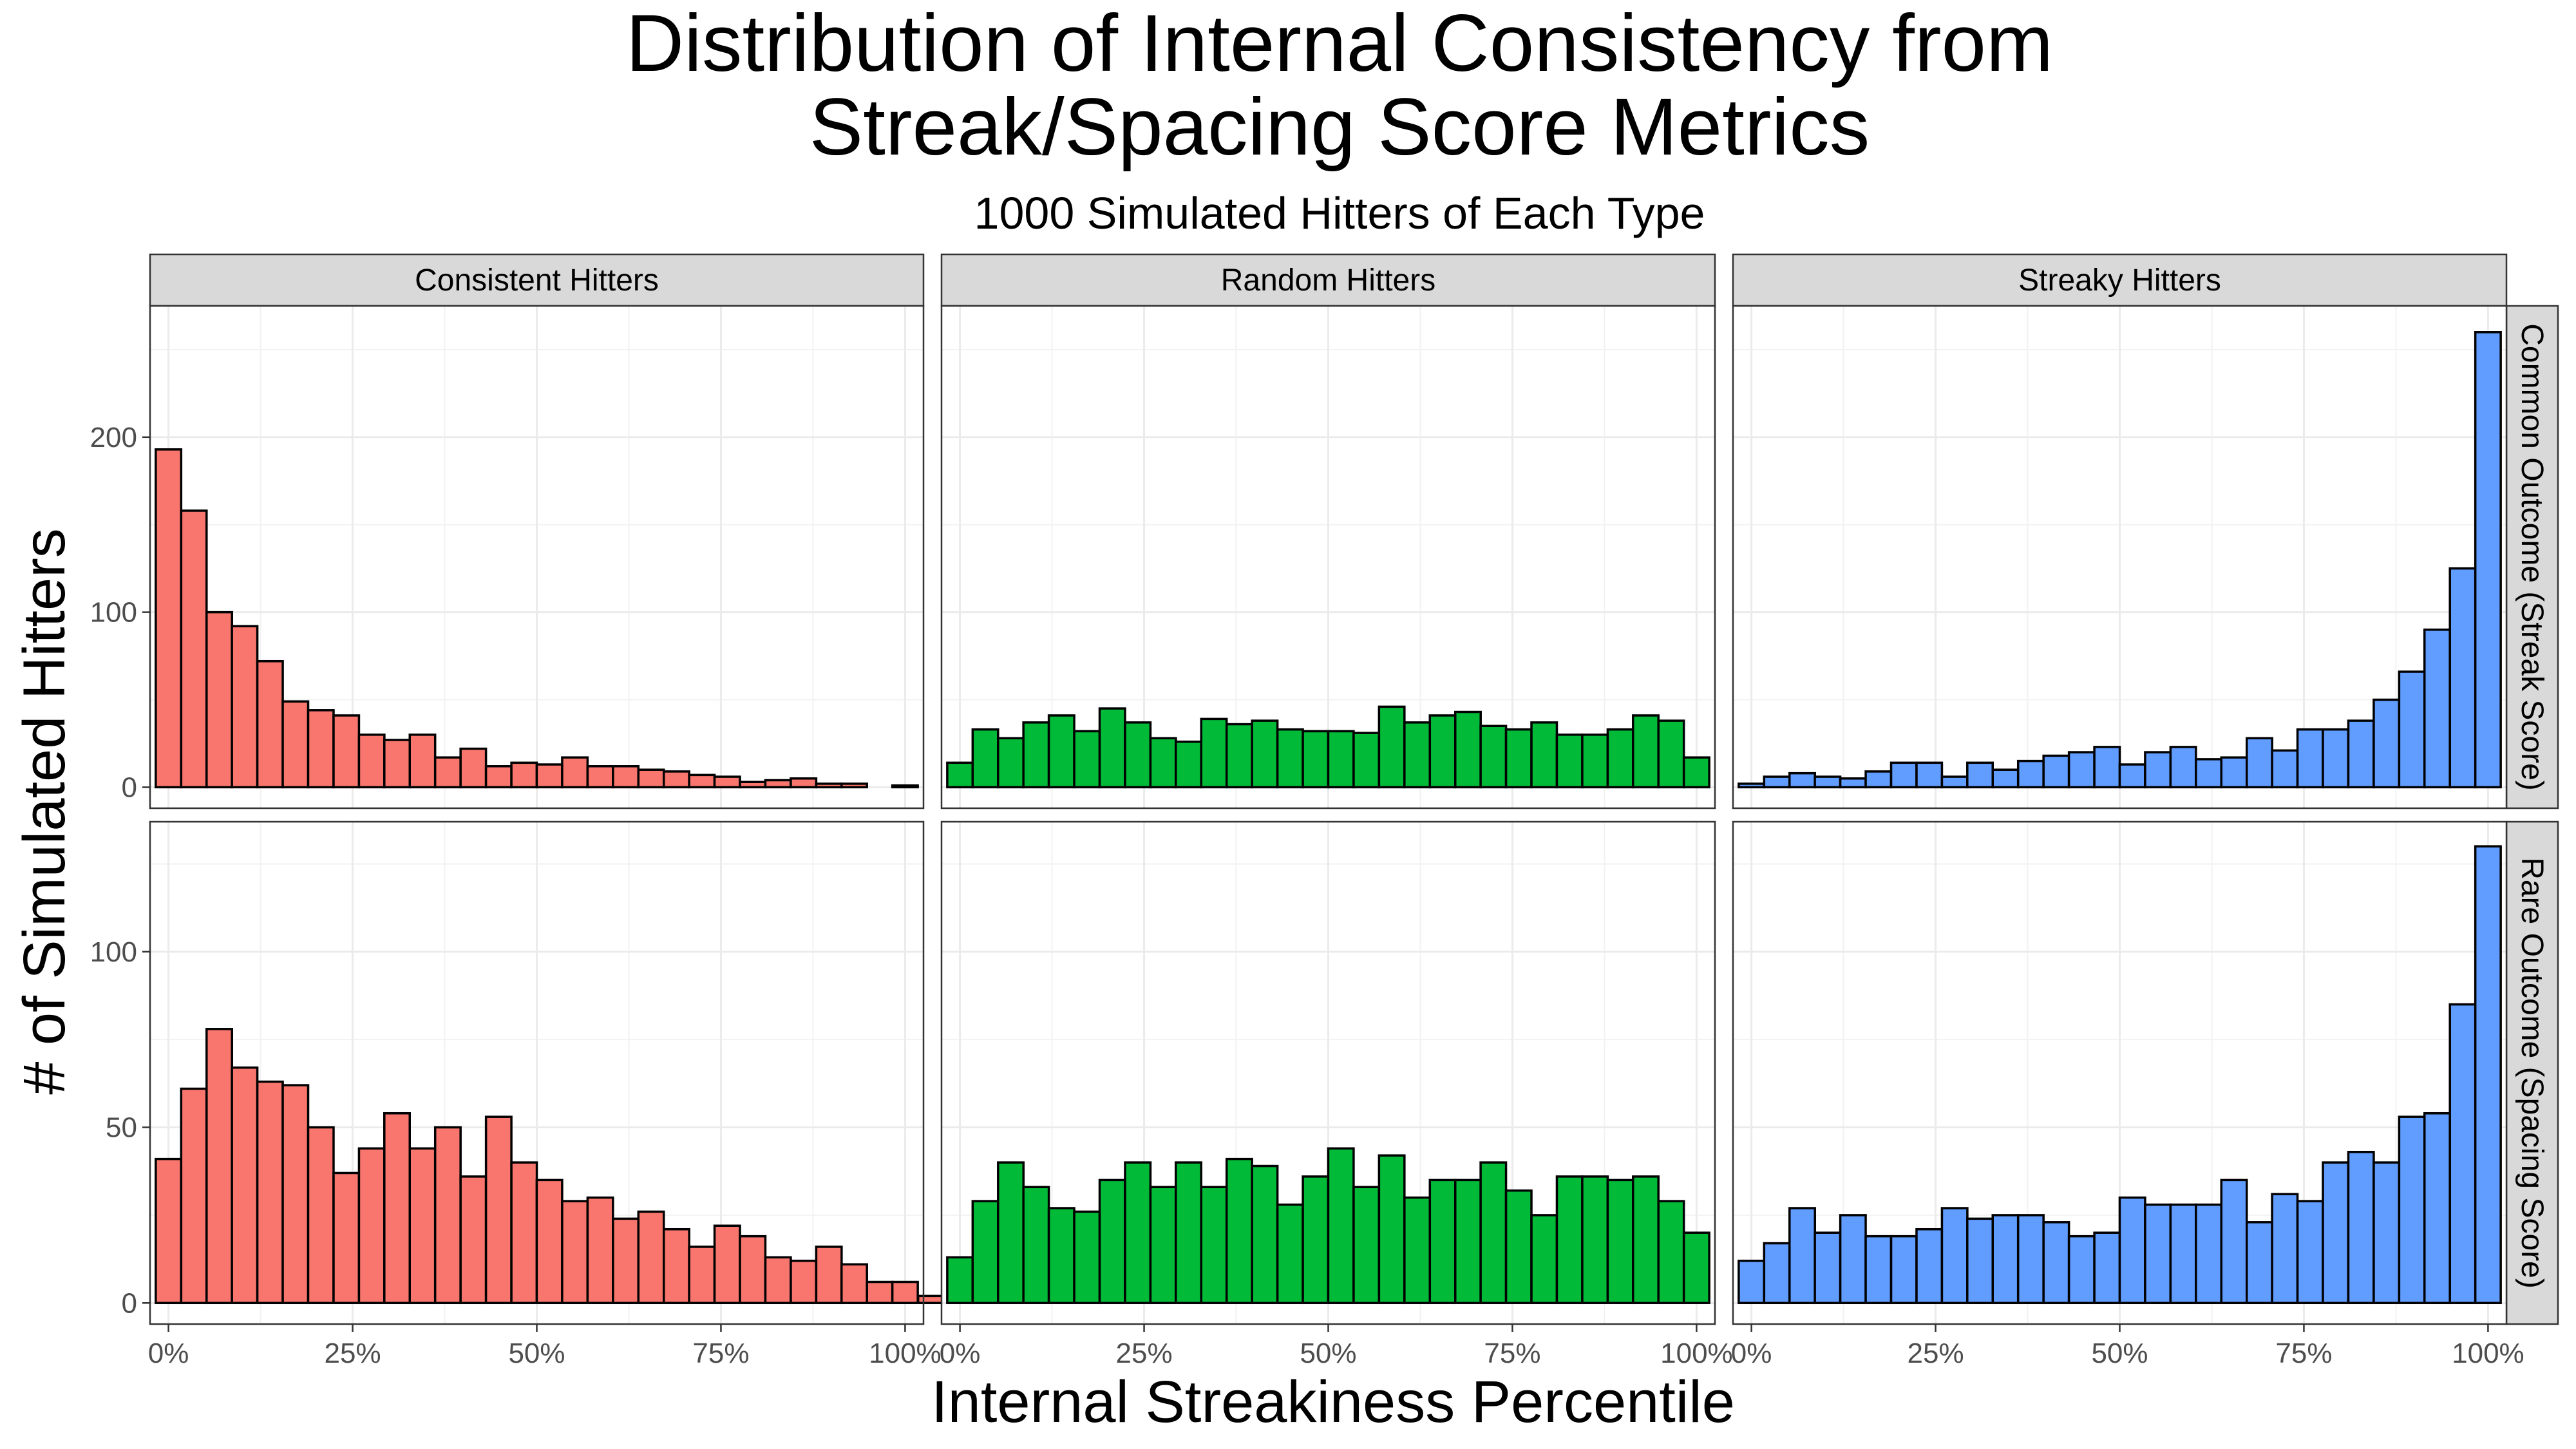 Image resolution: width=2576 pixels, height=1449 pixels. What do you see at coordinates (121, 1128) in the screenshot?
I see `y-tick-label: 50` at bounding box center [121, 1128].